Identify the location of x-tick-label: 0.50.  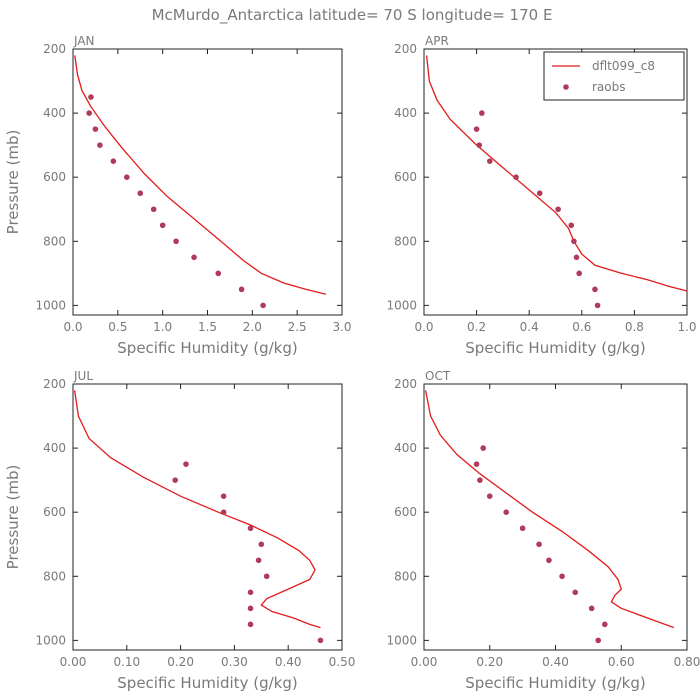
(342, 662).